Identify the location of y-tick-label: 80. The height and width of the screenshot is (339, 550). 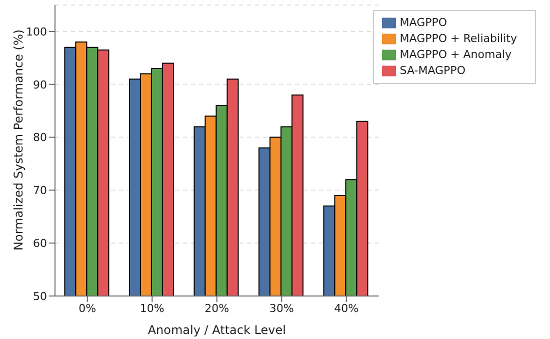
(40, 137).